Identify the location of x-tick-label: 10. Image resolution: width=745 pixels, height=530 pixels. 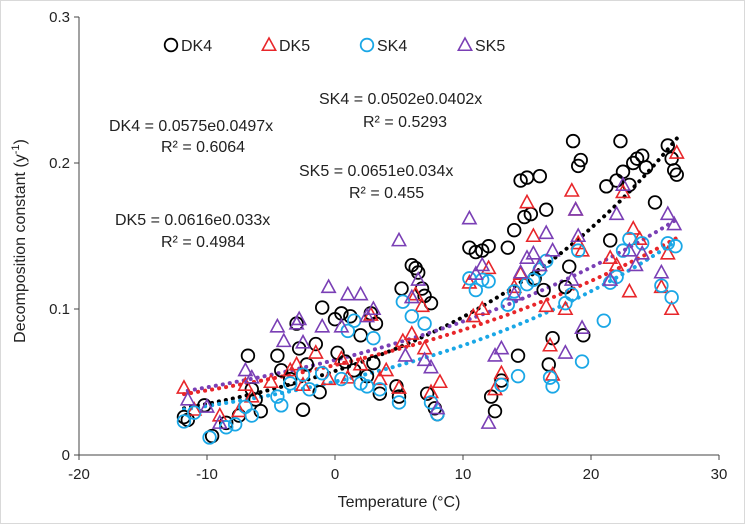
(463, 474).